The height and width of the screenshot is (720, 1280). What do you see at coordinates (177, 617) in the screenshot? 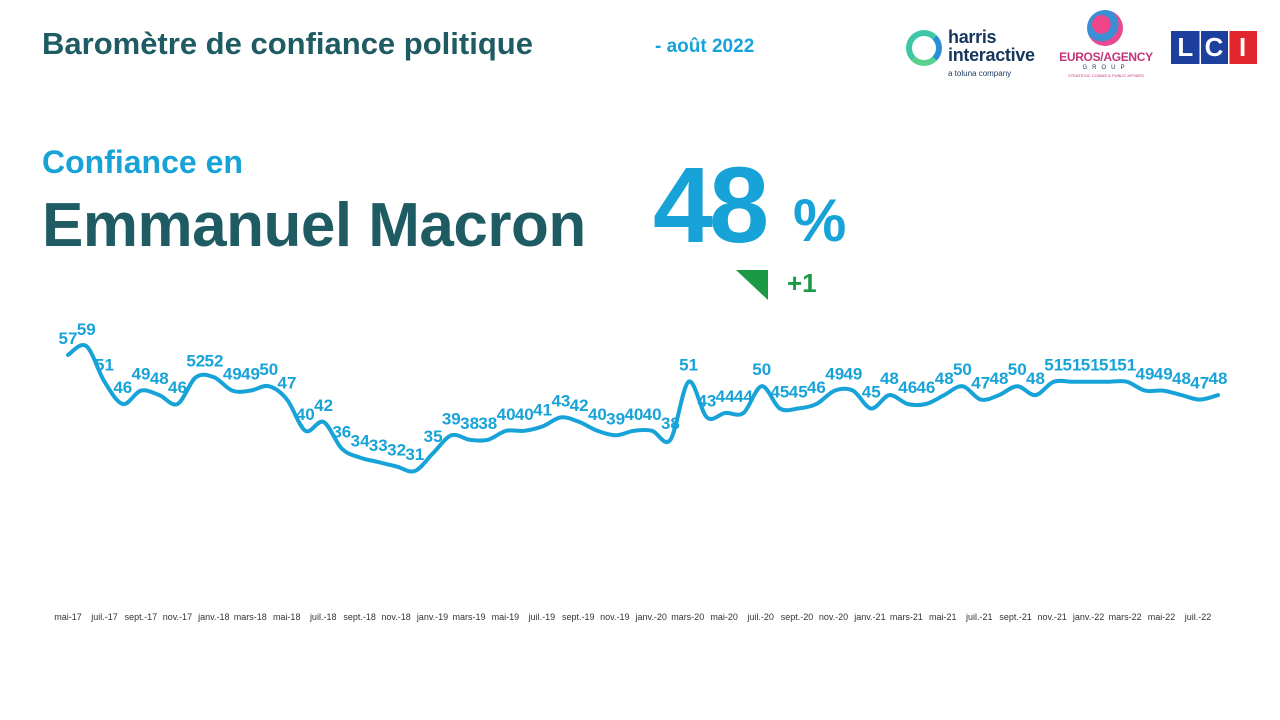
I see `x-tick-label: nov.-17` at bounding box center [177, 617].